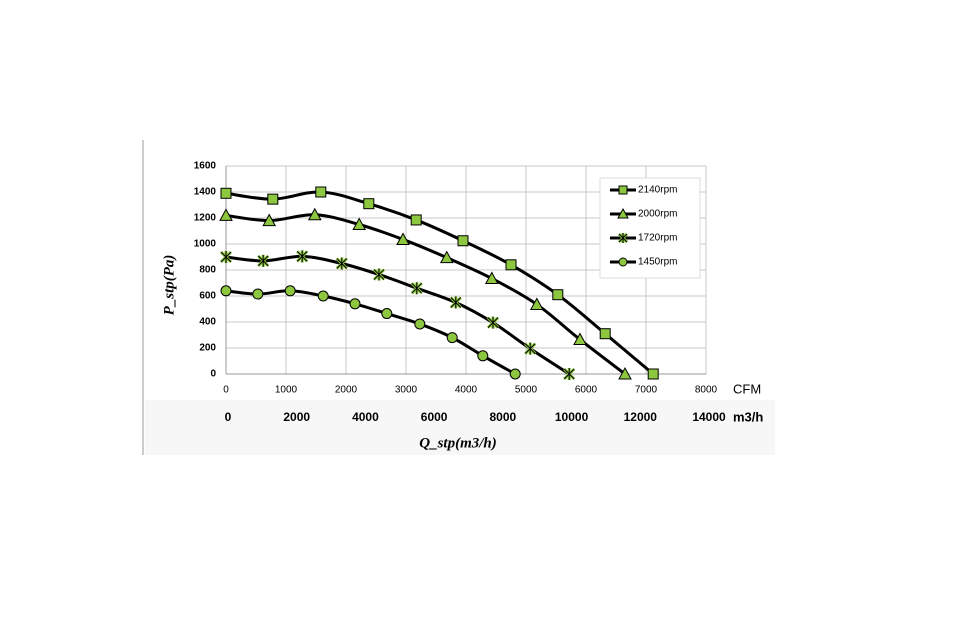 The image size is (973, 628). Describe the element at coordinates (207, 270) in the screenshot. I see `y-tick-label: 800` at that location.